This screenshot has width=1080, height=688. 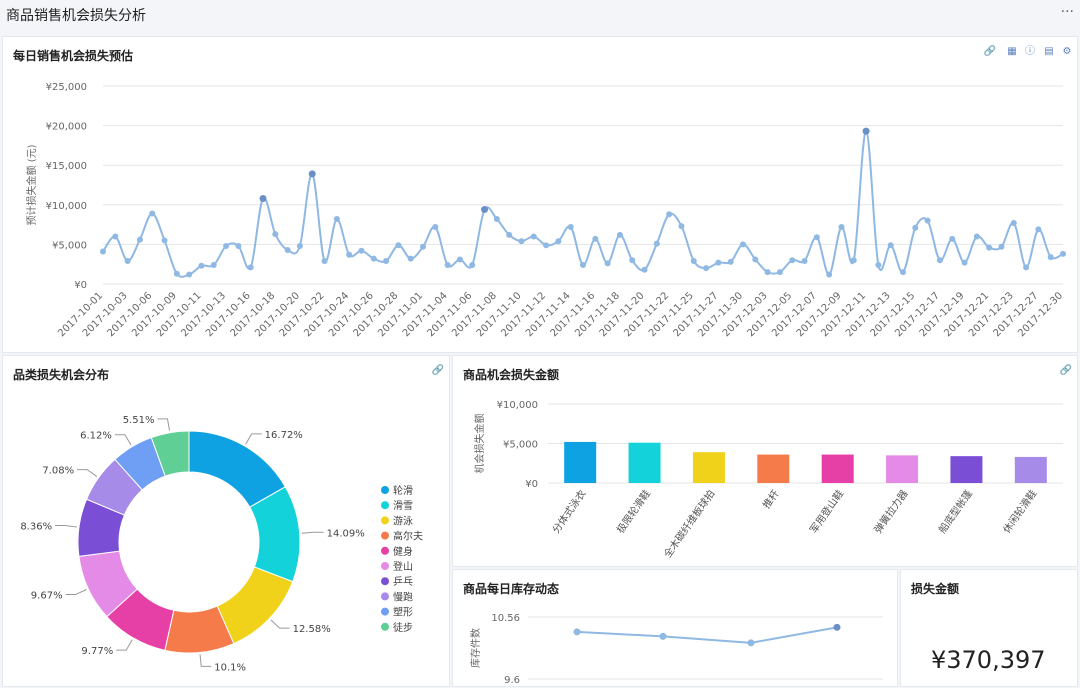 I want to click on x-tick-label: 分体式泳衣, so click(x=568, y=511).